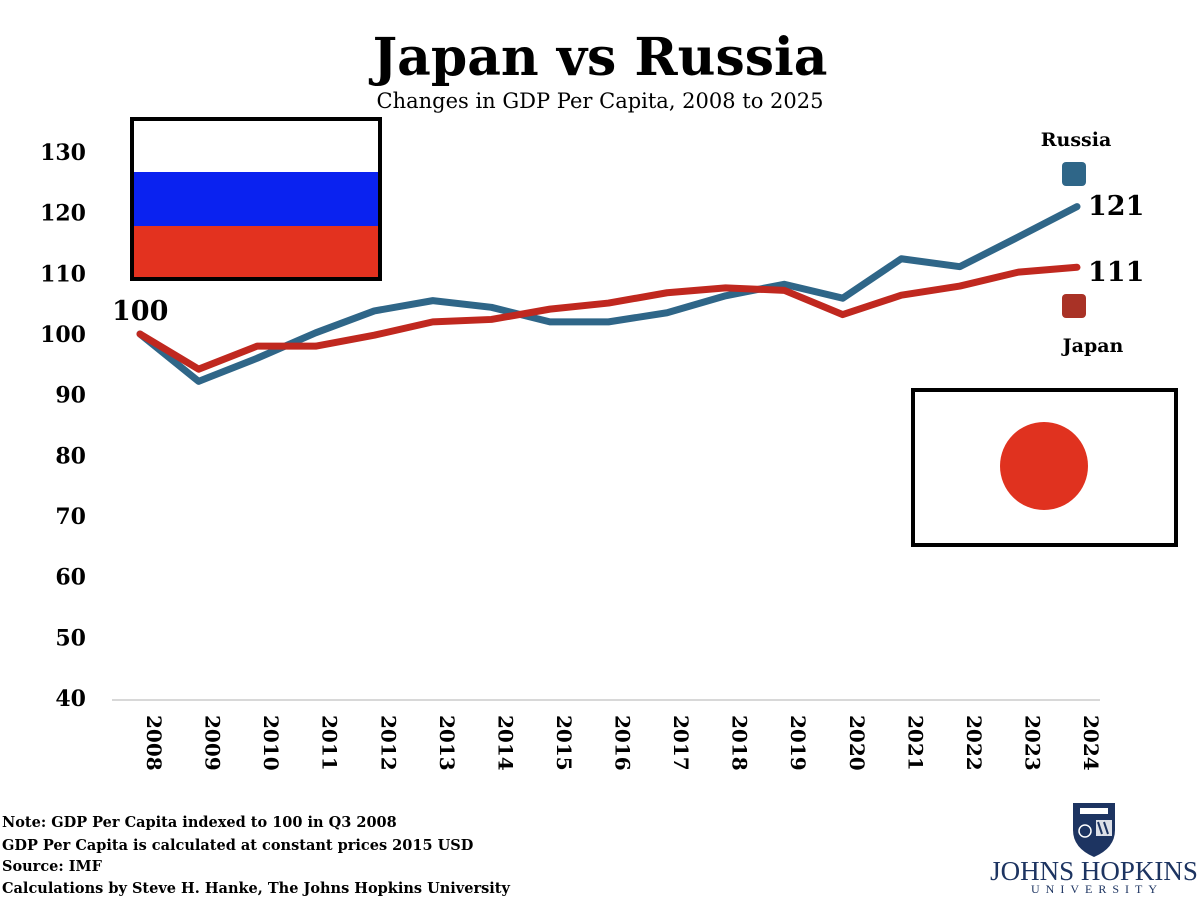  What do you see at coordinates (740, 743) in the screenshot?
I see `x-tick-label: 2018` at bounding box center [740, 743].